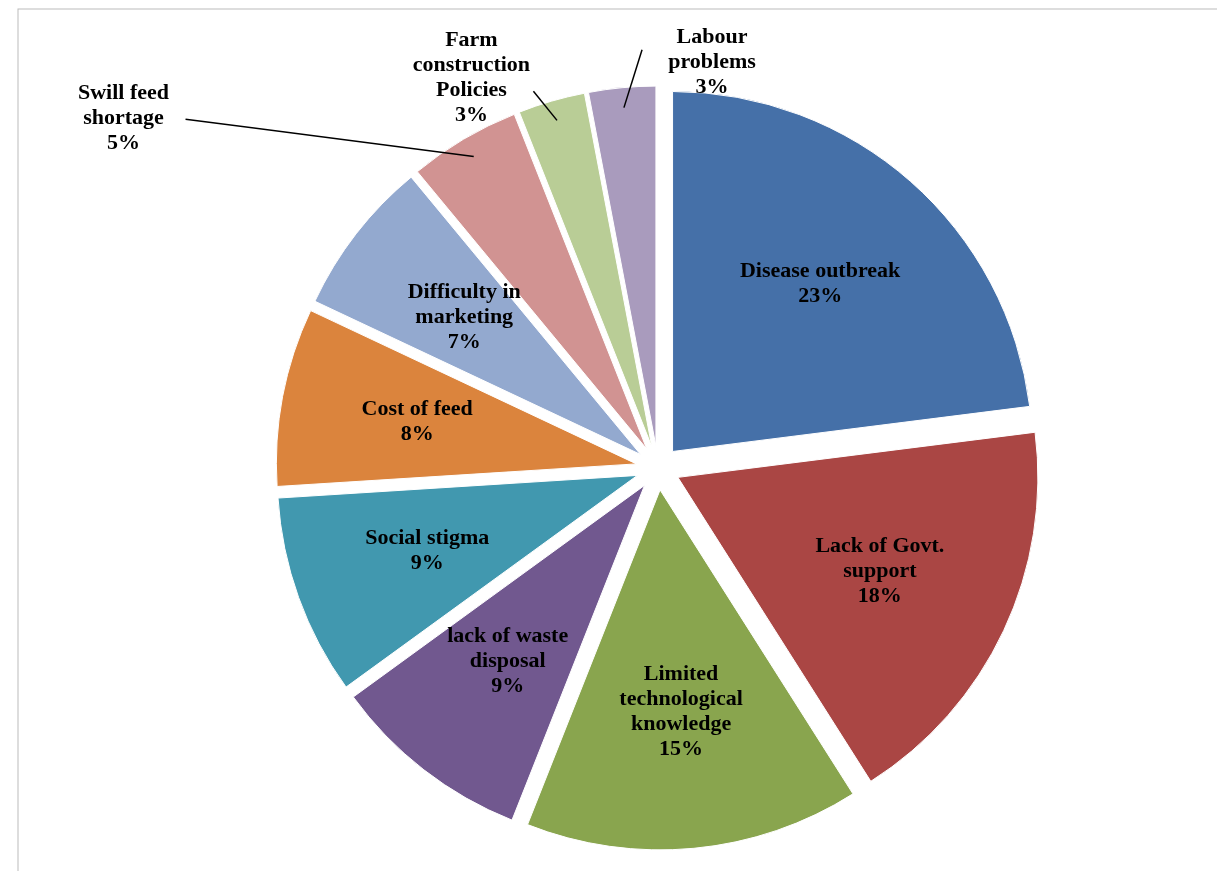  What do you see at coordinates (124, 104) in the screenshot?
I see `slice-label: Swill feed shortage` at bounding box center [124, 104].